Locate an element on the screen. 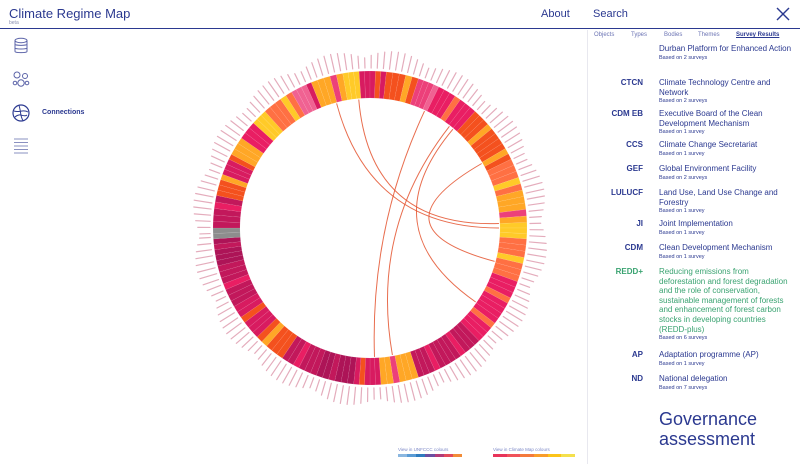 The width and height of the screenshot is (800, 464). cluster-icon is located at coordinates (21, 79).